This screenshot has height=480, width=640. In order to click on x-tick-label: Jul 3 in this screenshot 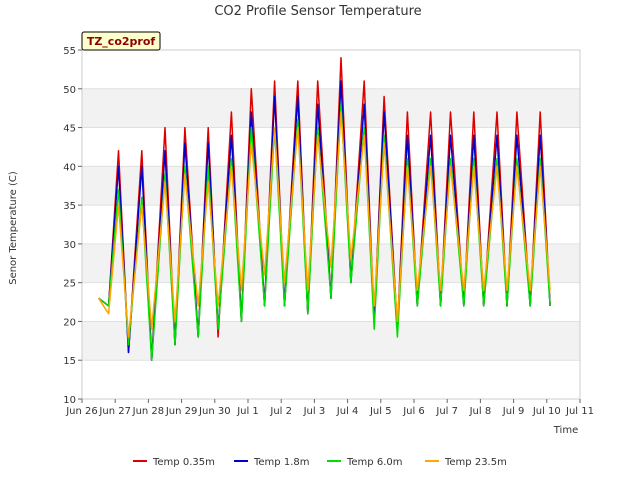, I will do `click(314, 411)`.